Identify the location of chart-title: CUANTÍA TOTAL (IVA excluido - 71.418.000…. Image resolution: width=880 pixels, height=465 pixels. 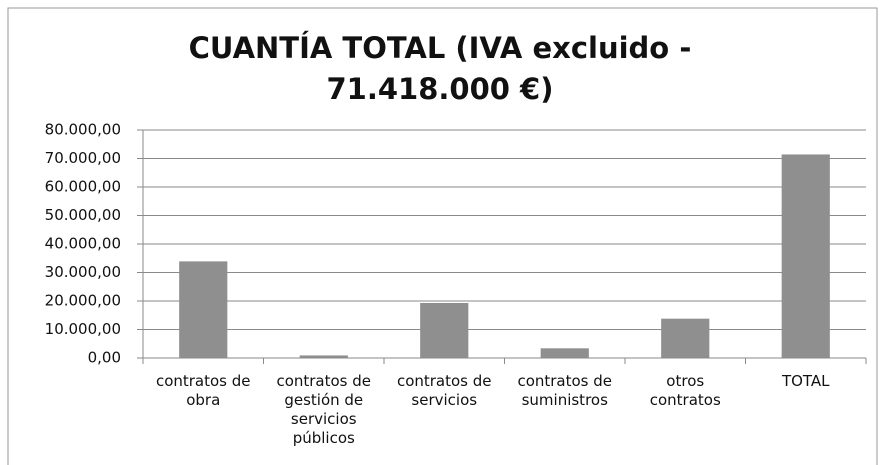
(440, 68).